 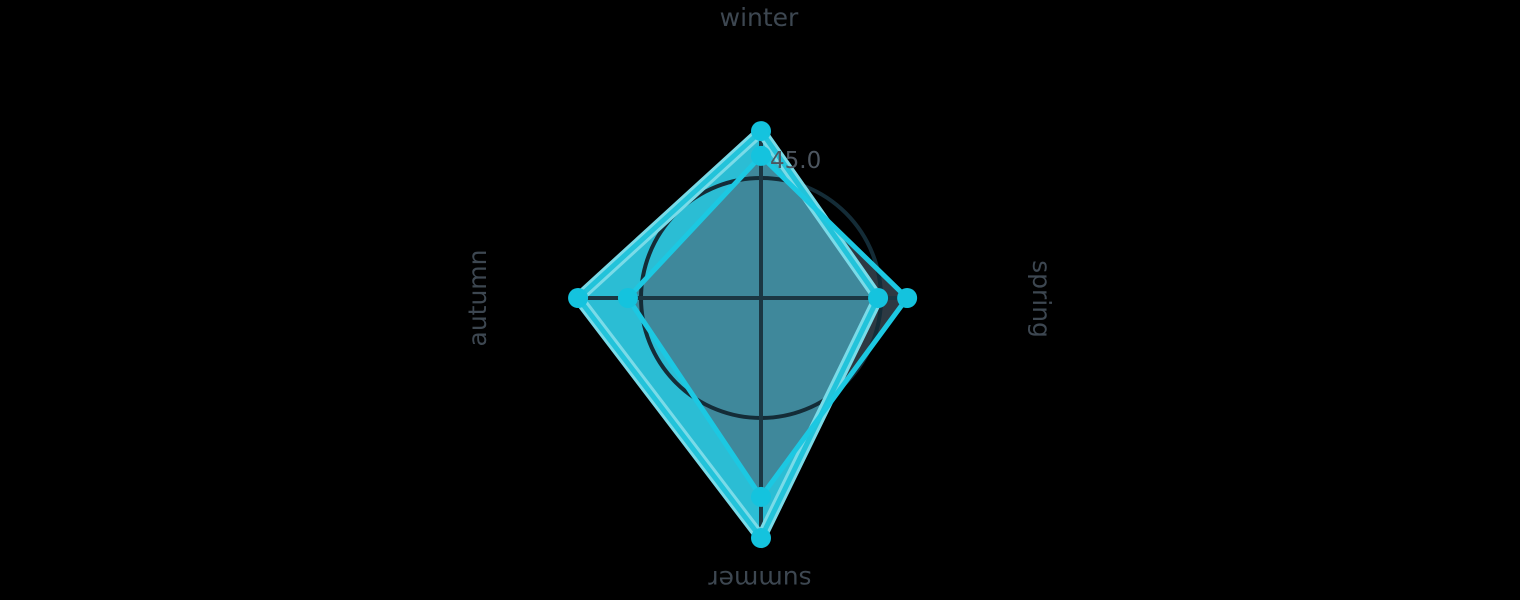 What do you see at coordinates (761, 131) in the screenshot?
I see `marker-a-winter` at bounding box center [761, 131].